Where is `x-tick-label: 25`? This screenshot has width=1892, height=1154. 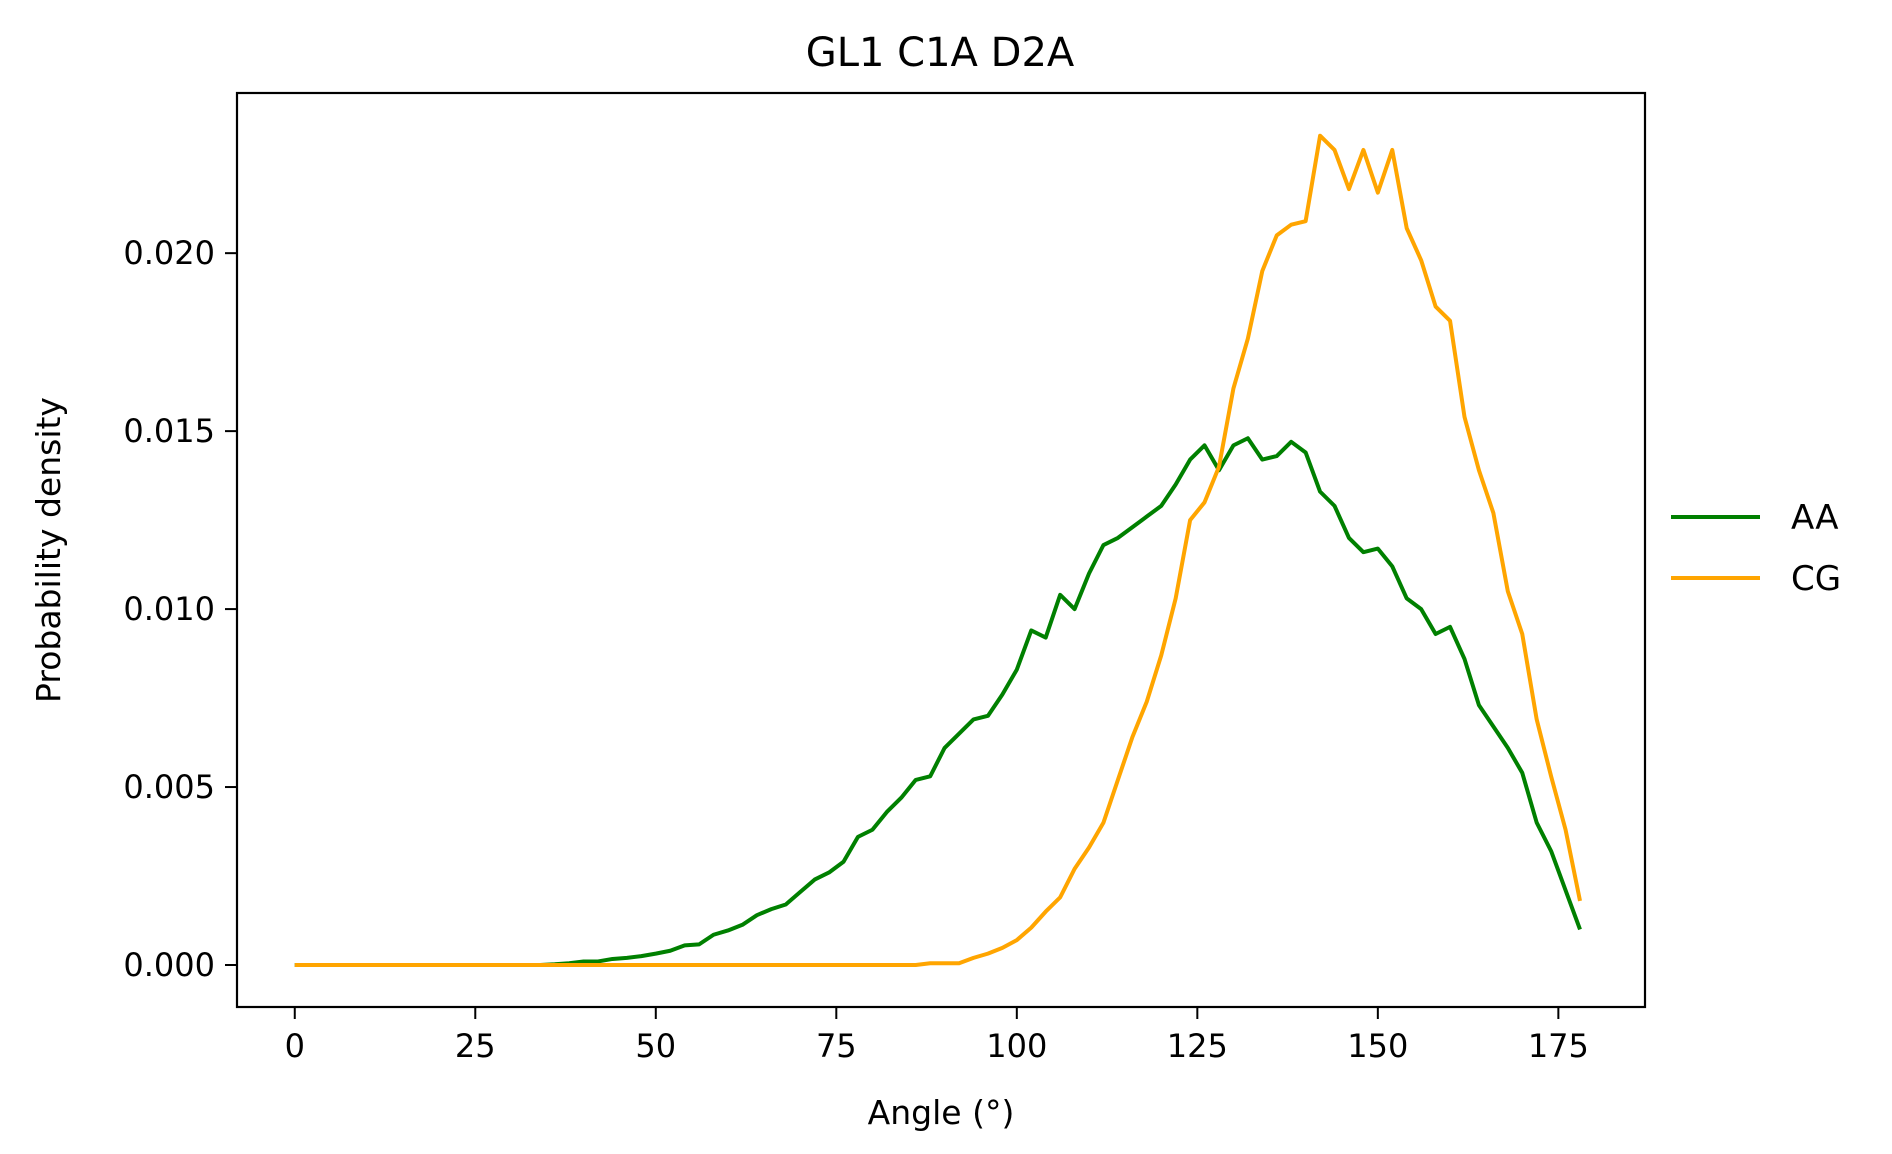 x-tick-label: 25 is located at coordinates (475, 1046).